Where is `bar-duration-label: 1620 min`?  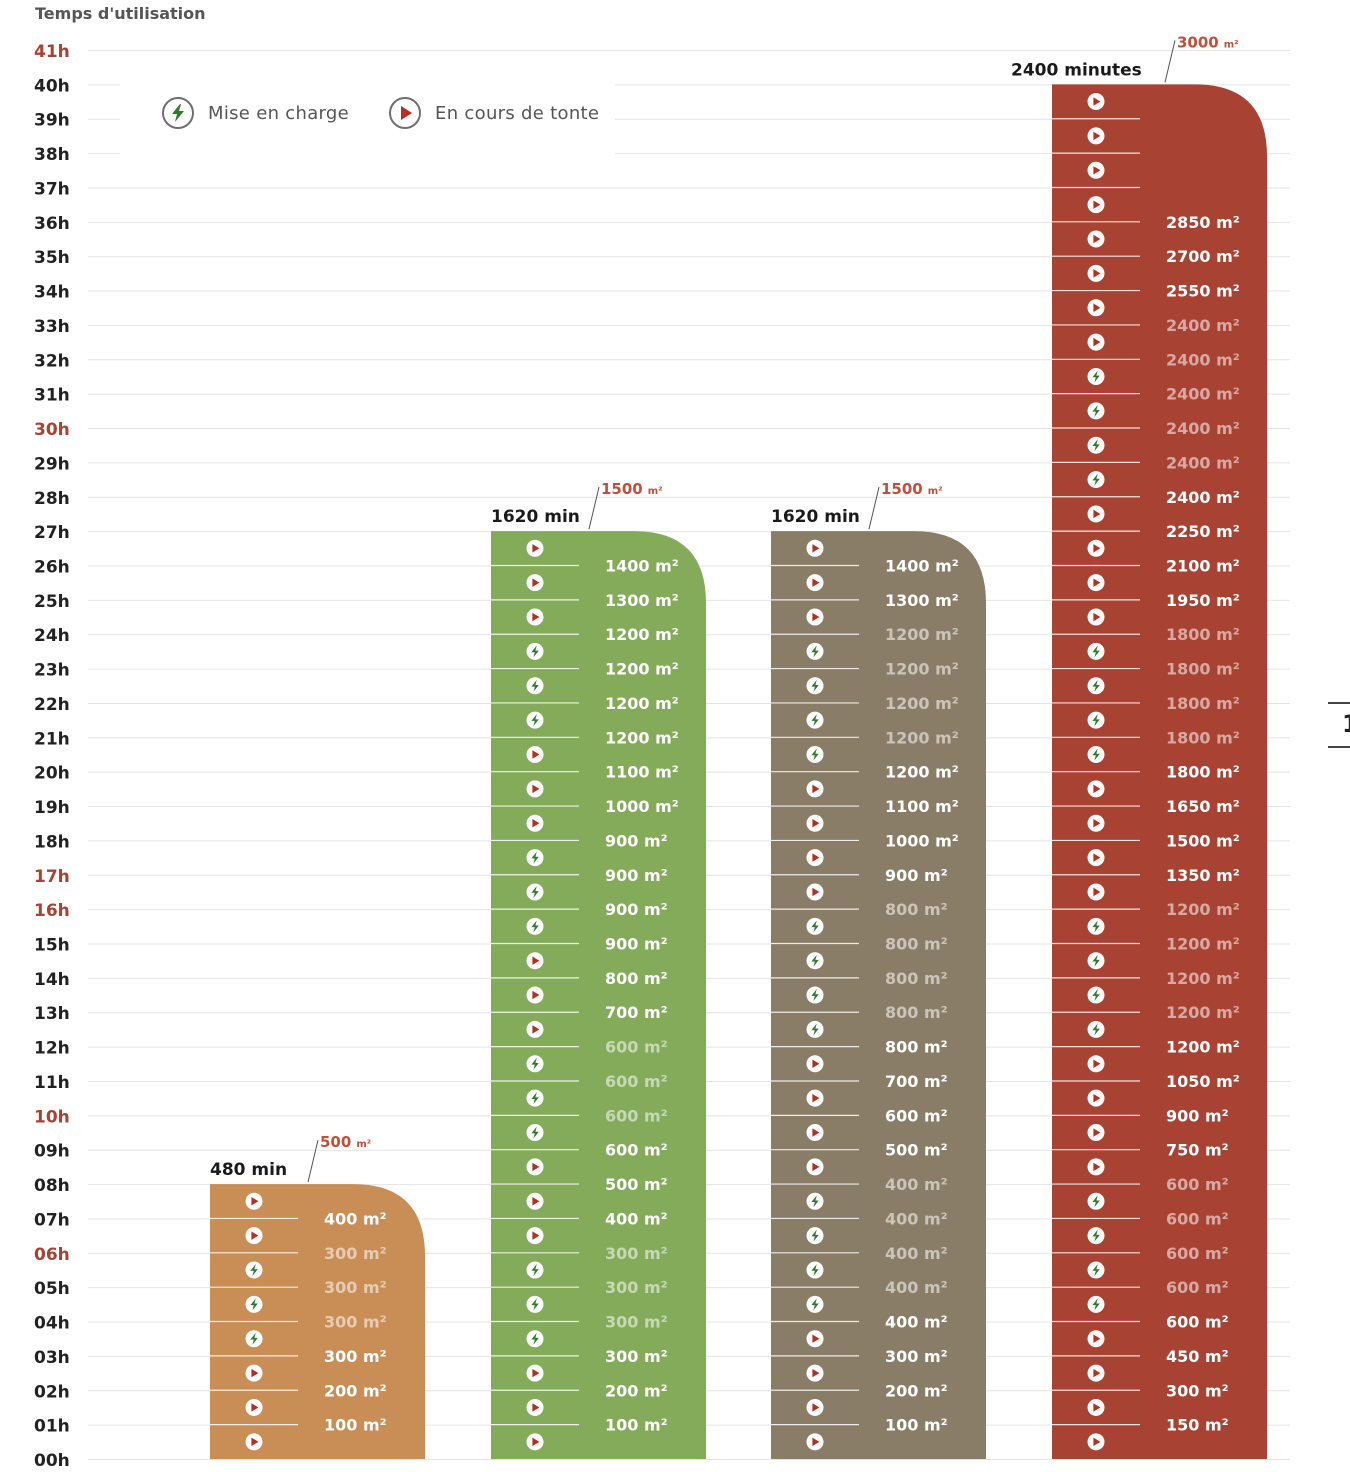 bar-duration-label: 1620 min is located at coordinates (815, 517).